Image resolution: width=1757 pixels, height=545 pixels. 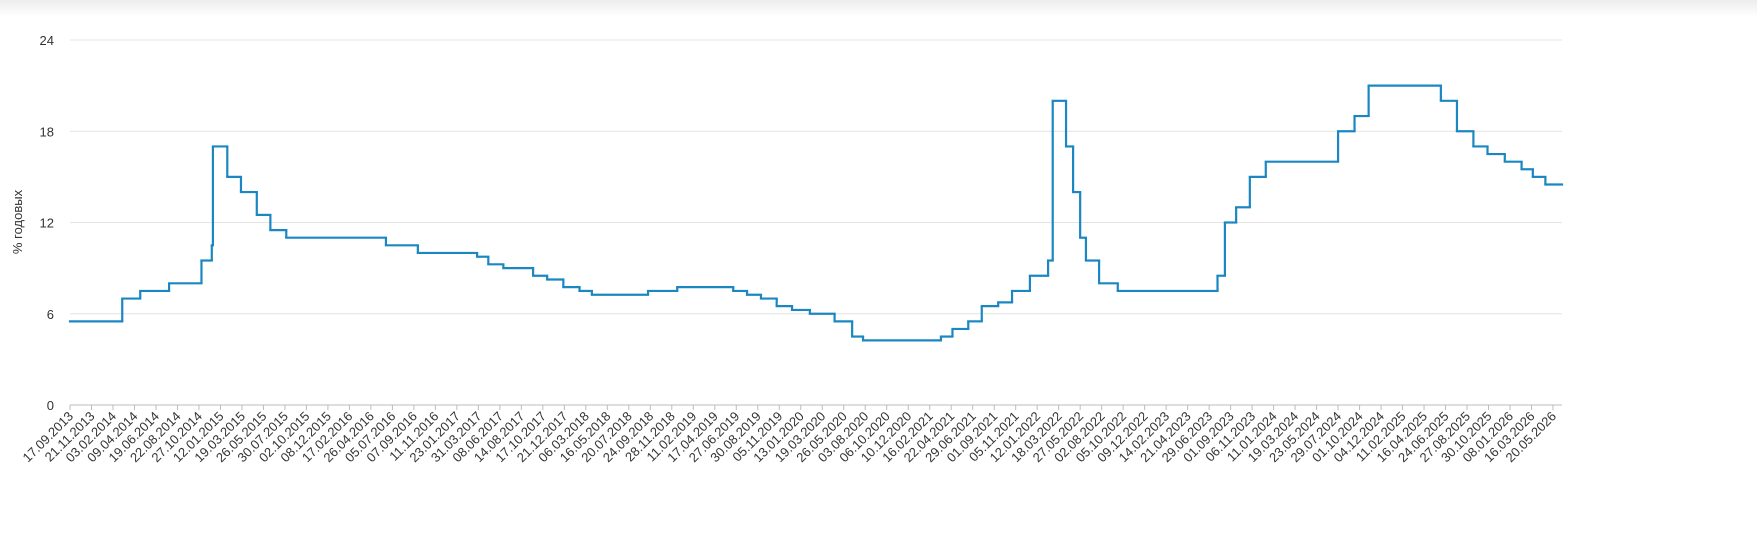 What do you see at coordinates (50, 314) in the screenshot?
I see `y-tick-label: 6` at bounding box center [50, 314].